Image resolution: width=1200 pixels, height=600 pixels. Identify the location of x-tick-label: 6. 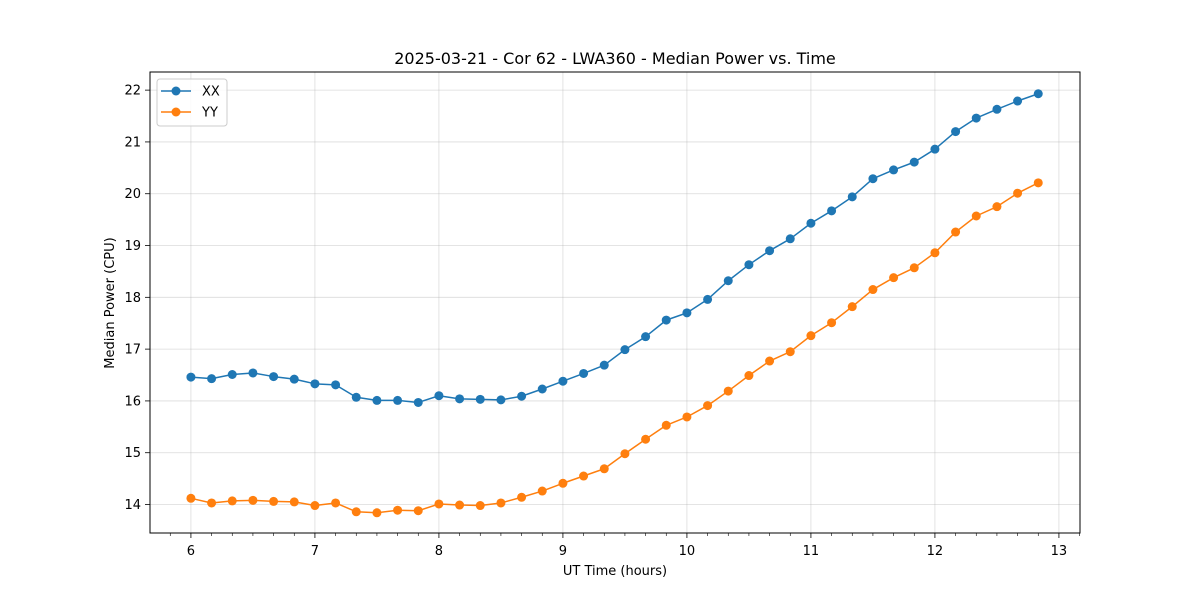
(191, 551).